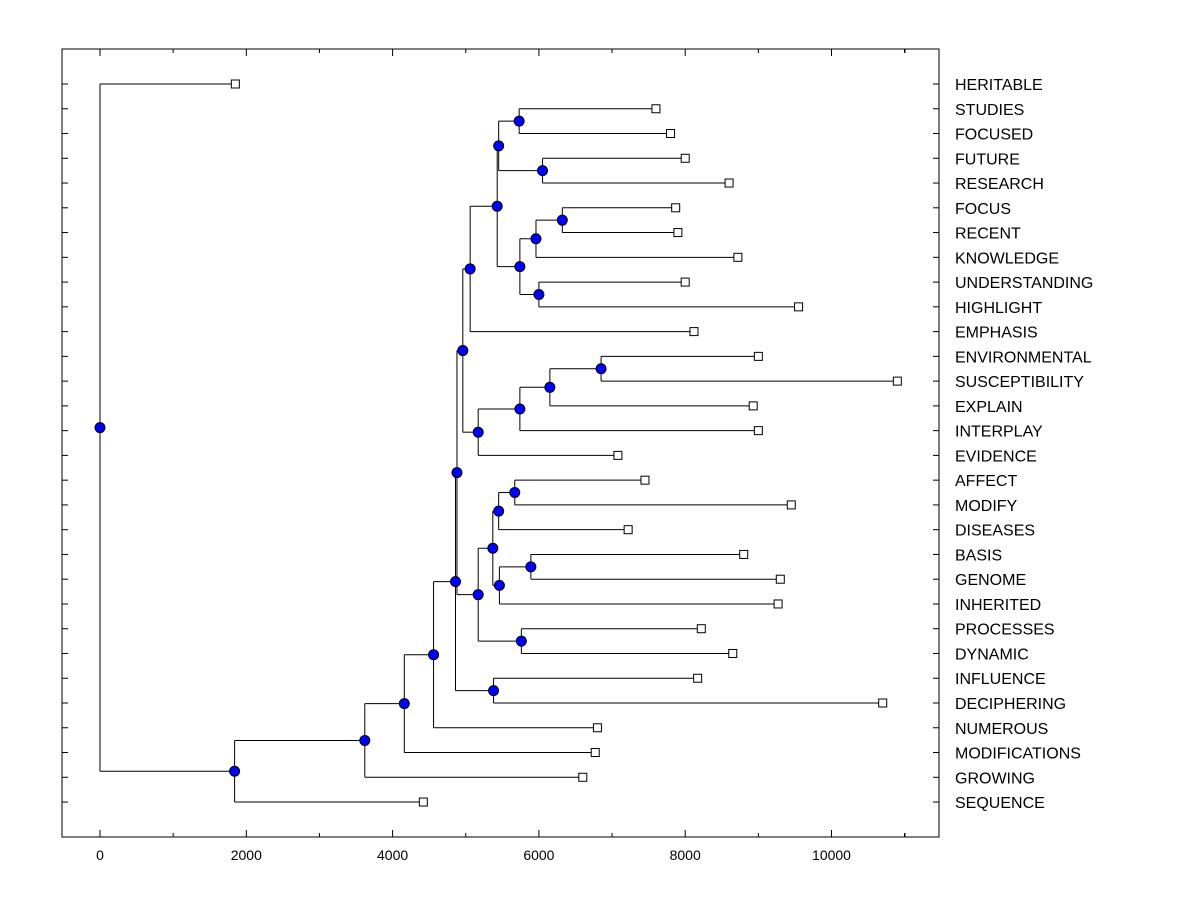  Describe the element at coordinates (1001, 729) in the screenshot. I see `leaf-label-numerous: NUMEROUS` at that location.